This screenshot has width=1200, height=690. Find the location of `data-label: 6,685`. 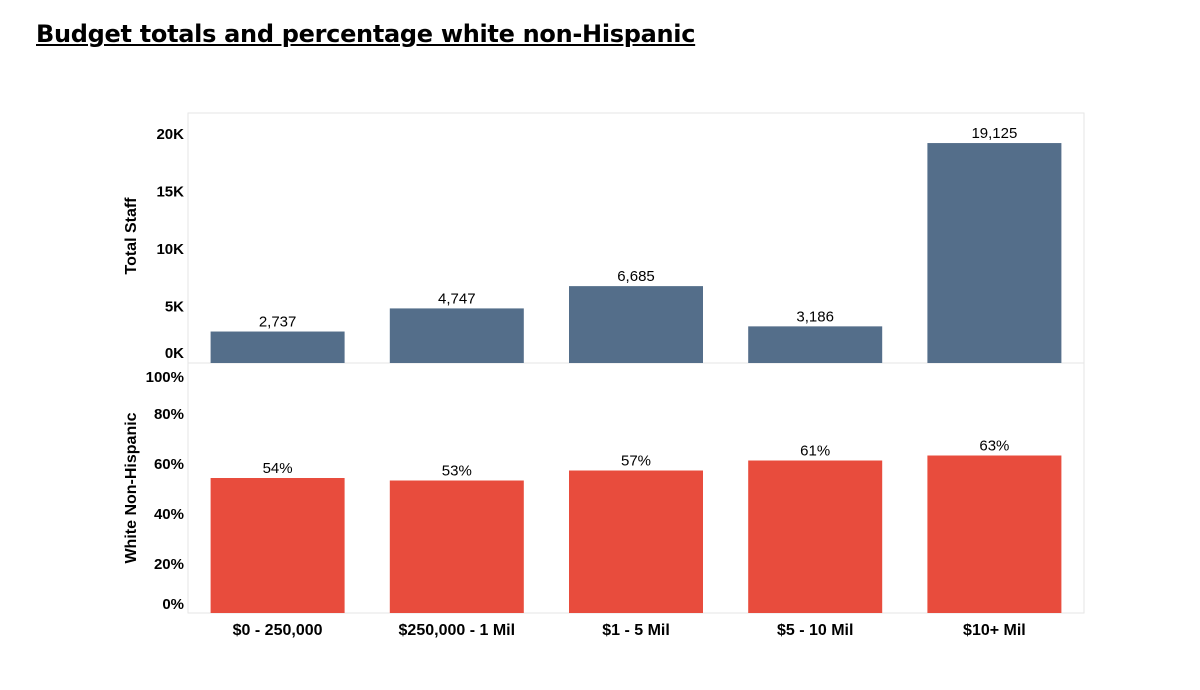

data-label: 6,685 is located at coordinates (636, 276).